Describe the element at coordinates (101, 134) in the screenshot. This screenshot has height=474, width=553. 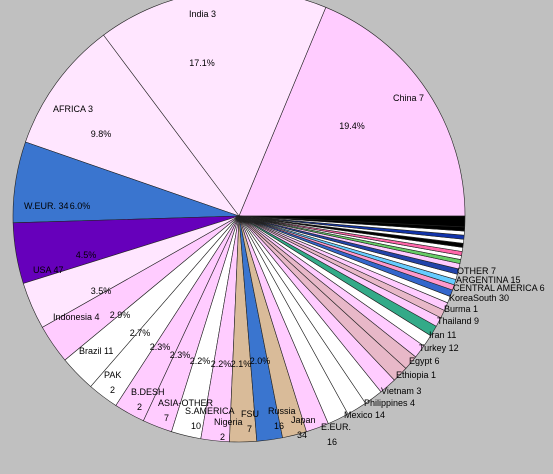
I see `percent-label: 9.8%` at that location.